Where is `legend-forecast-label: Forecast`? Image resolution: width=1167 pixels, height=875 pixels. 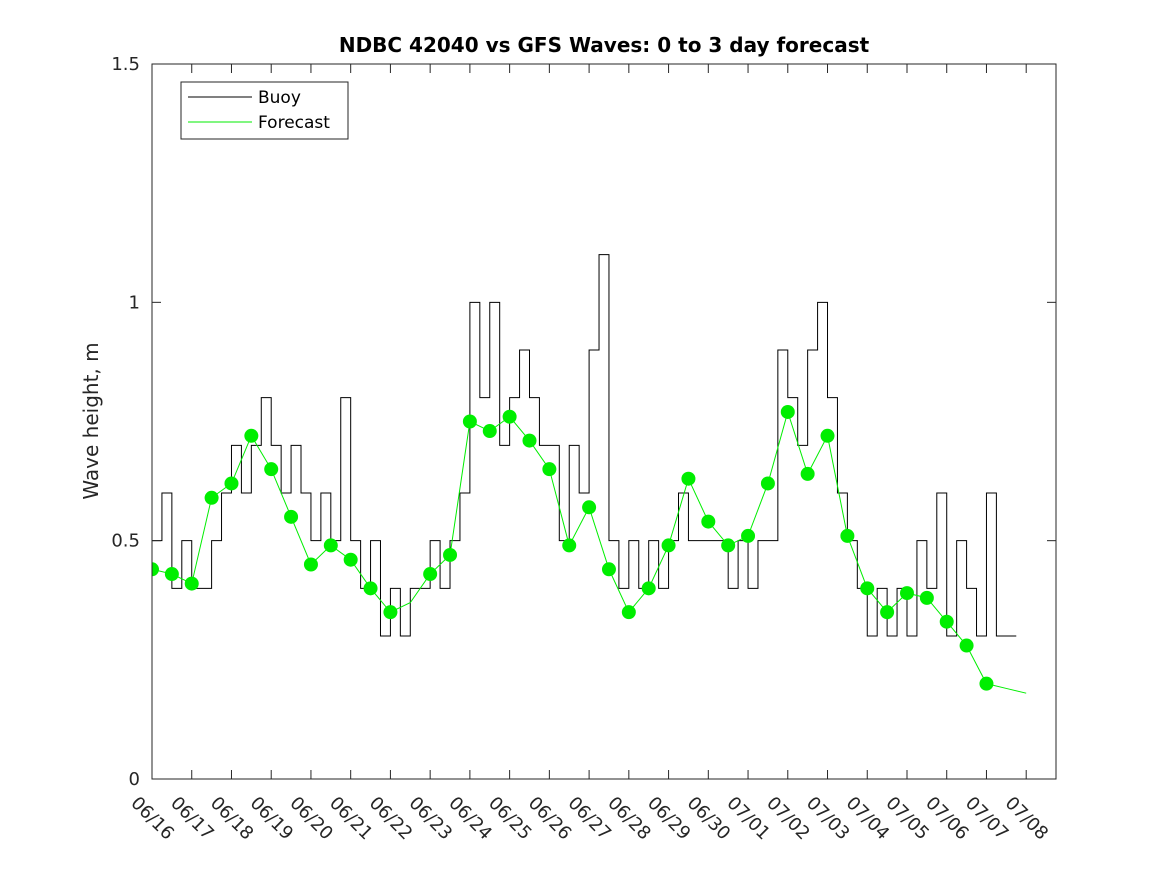 legend-forecast-label: Forecast is located at coordinates (294, 123).